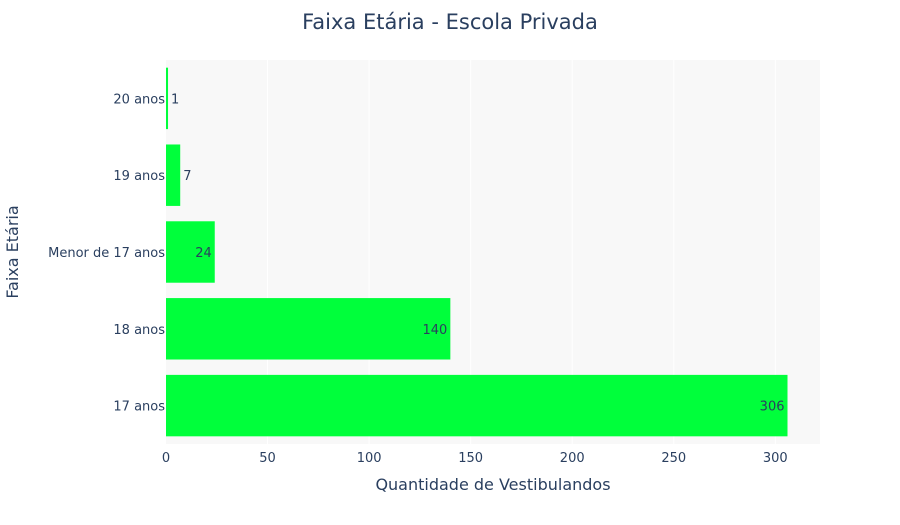 Image resolution: width=900 pixels, height=525 pixels. What do you see at coordinates (166, 458) in the screenshot?
I see `x-tick-label: 0` at bounding box center [166, 458].